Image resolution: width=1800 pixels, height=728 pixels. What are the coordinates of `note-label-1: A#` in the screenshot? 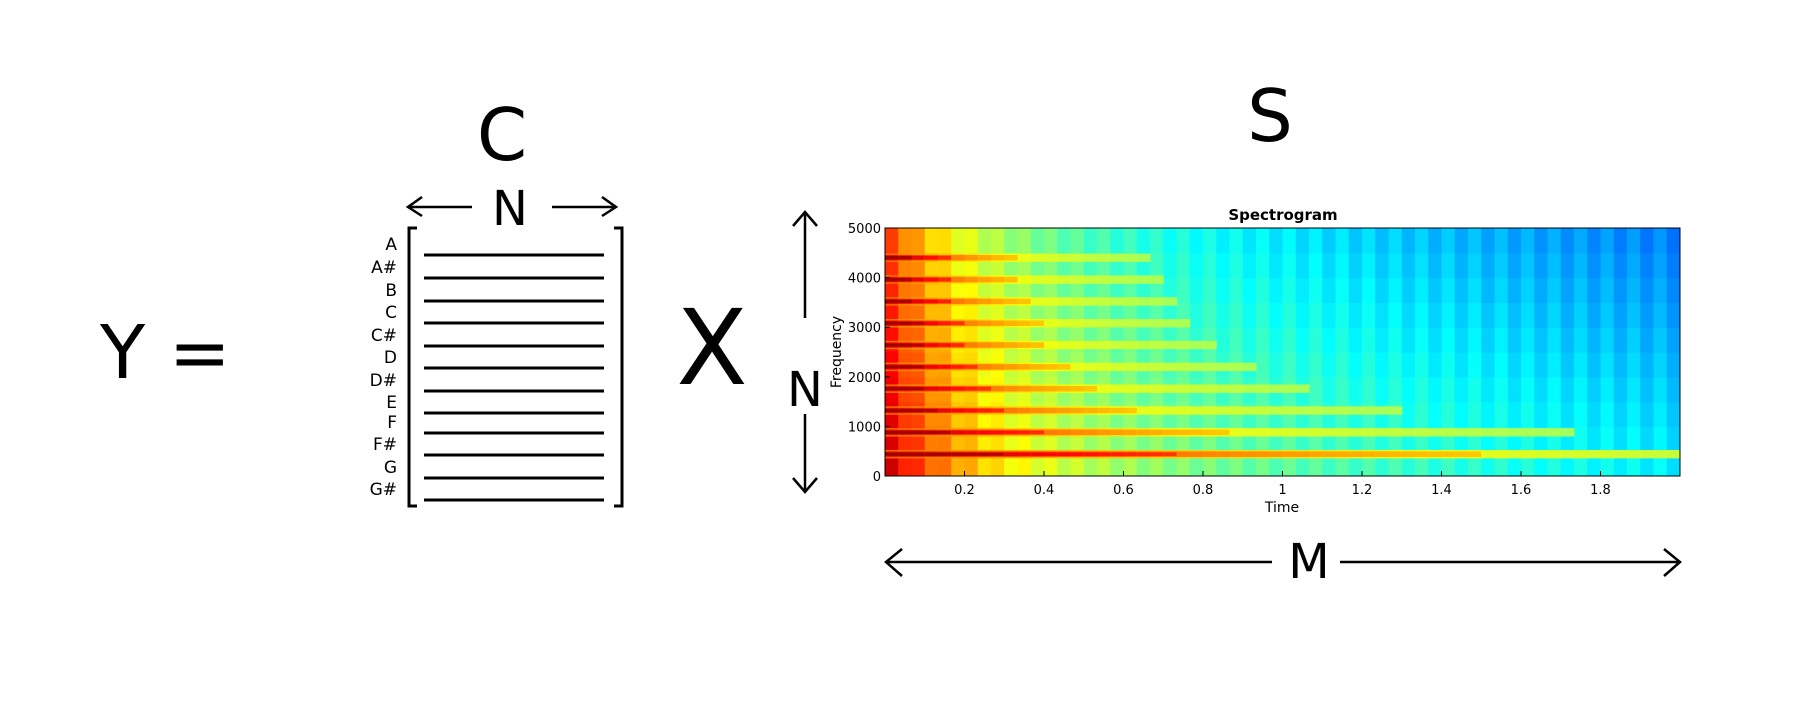 It's located at (384, 268).